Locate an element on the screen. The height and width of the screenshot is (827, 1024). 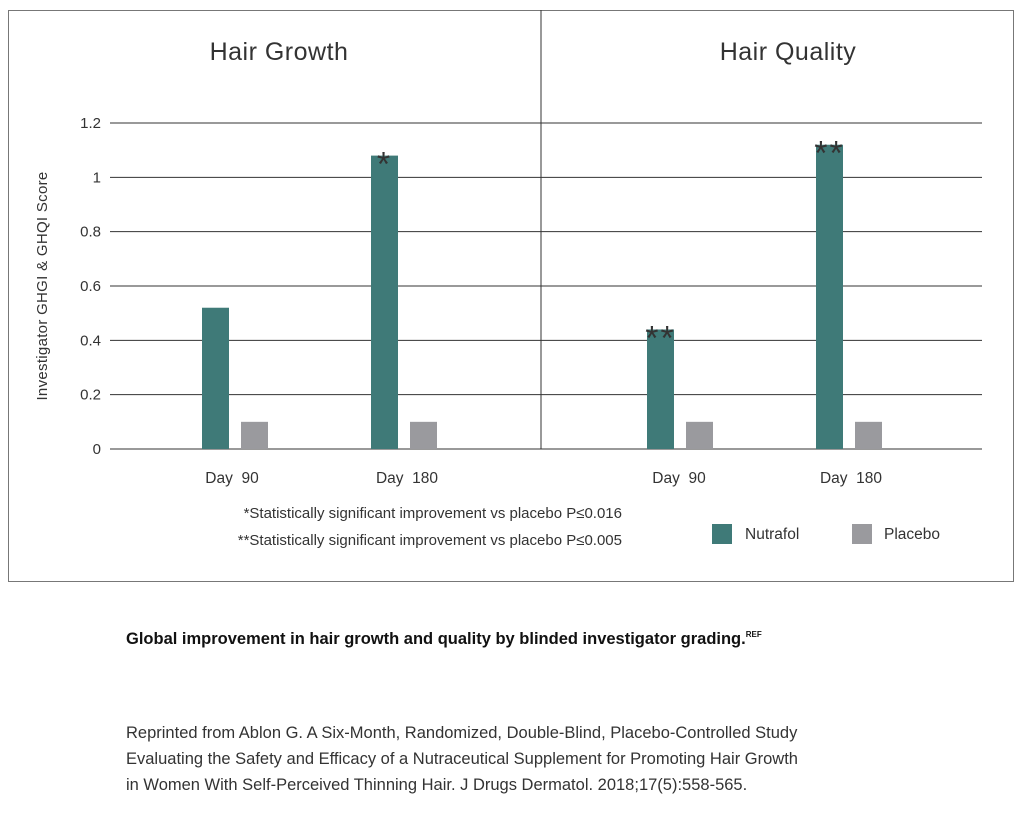
legend-swatch-placebo is located at coordinates (862, 534).